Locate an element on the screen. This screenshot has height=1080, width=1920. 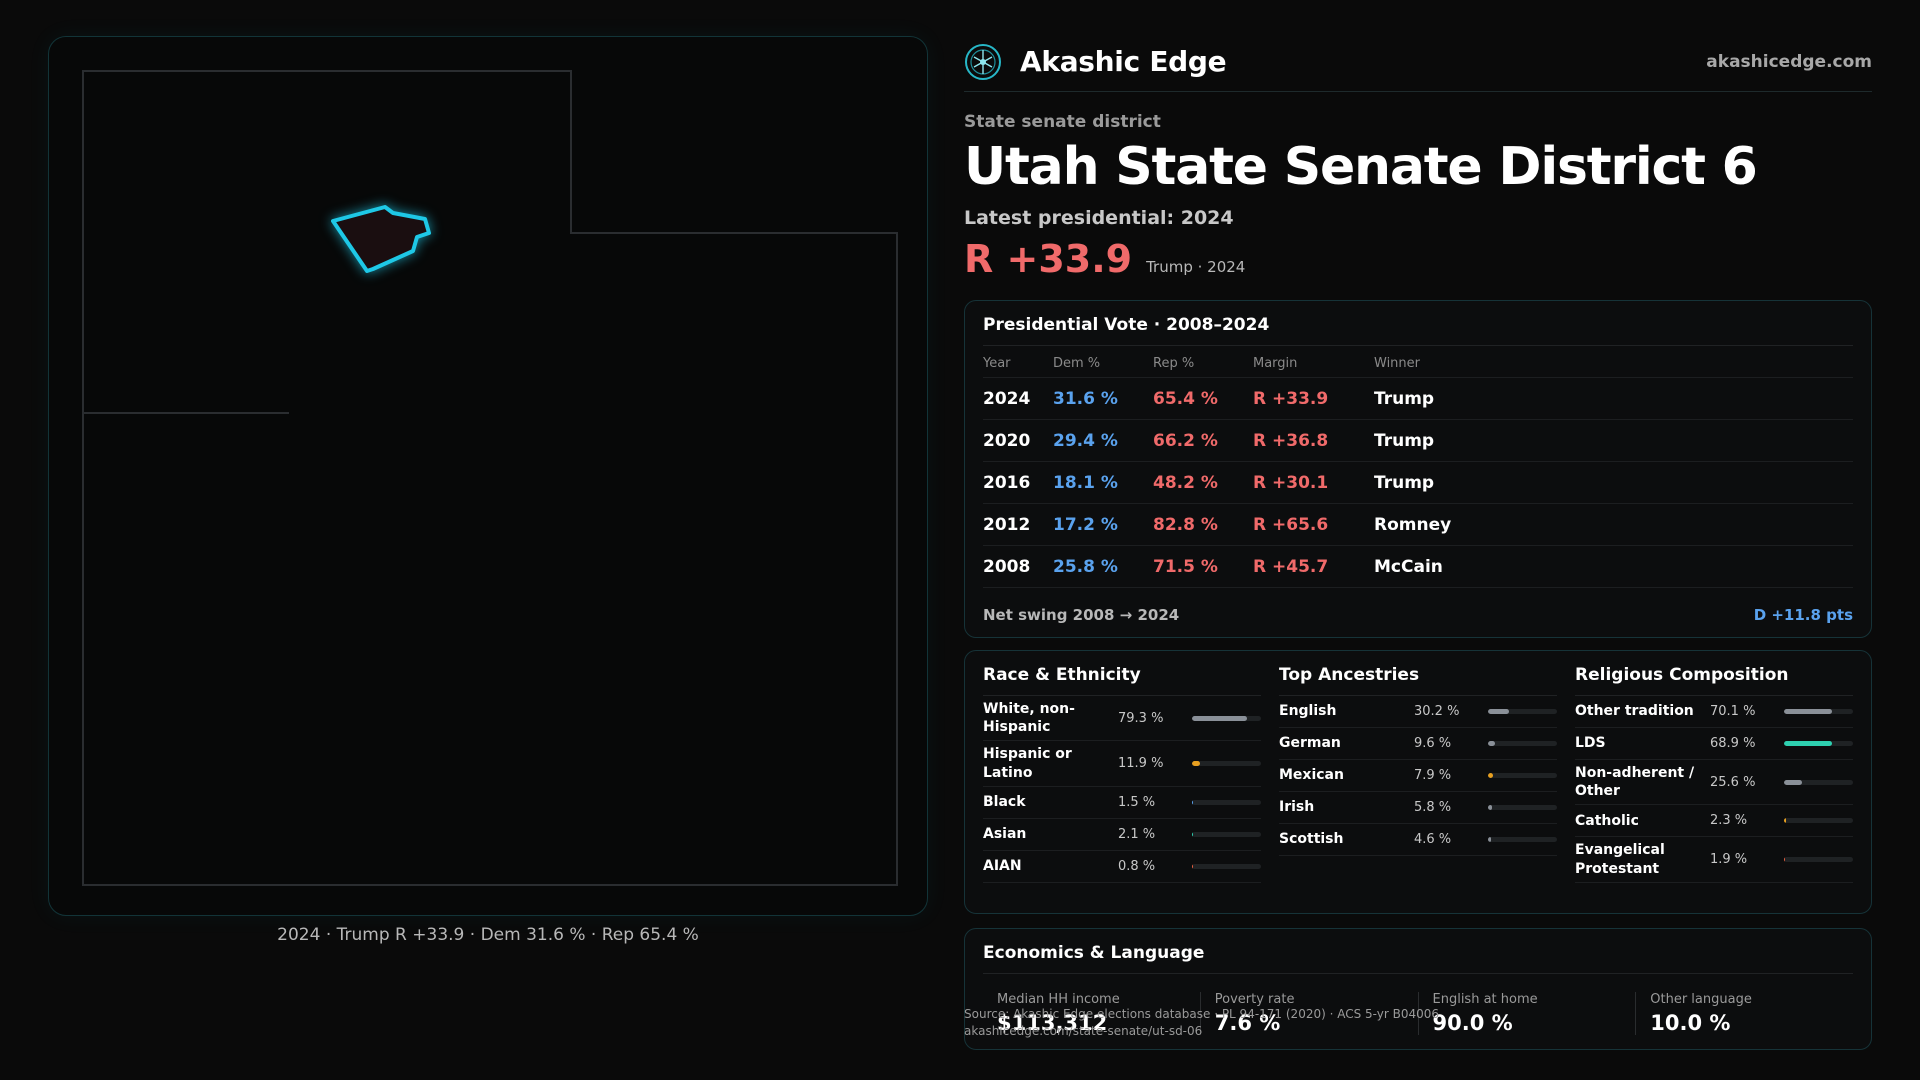
econ-label: Poverty rate is located at coordinates (1254, 999).